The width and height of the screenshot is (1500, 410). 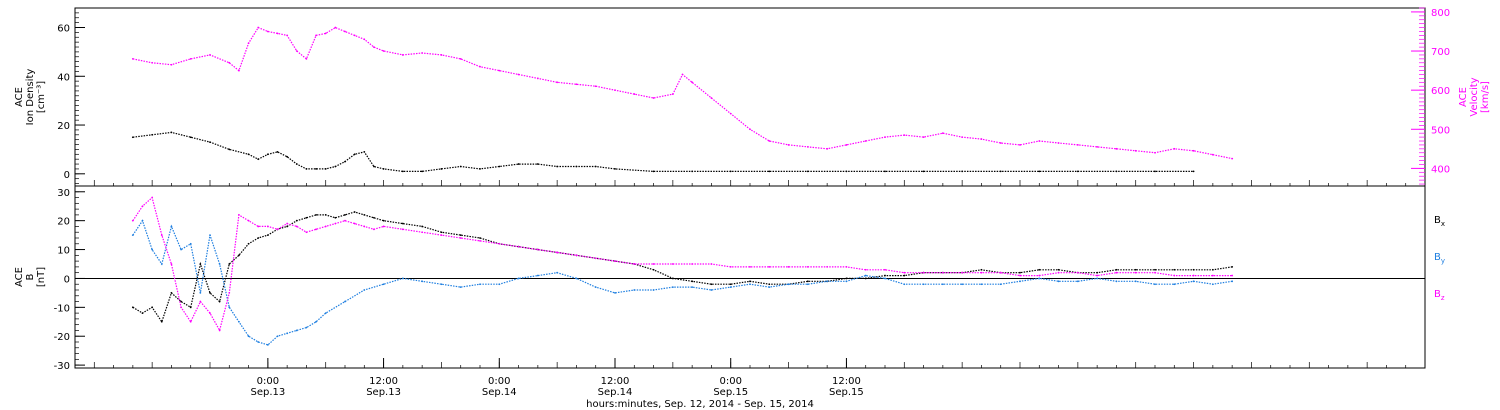 I want to click on x-tick-time: 12:00, so click(x=615, y=381).